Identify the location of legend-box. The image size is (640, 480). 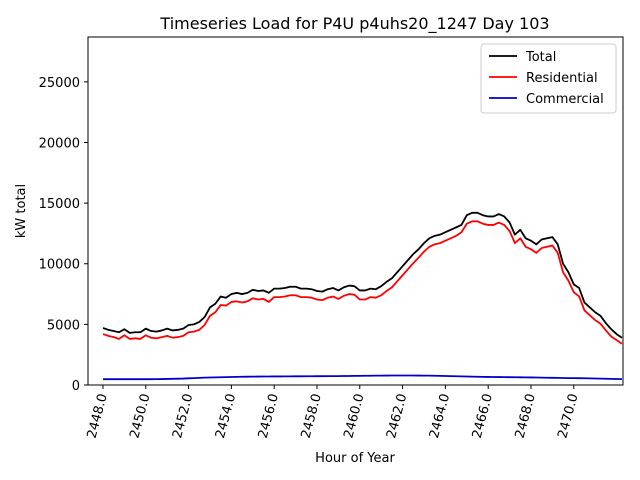
(548, 78).